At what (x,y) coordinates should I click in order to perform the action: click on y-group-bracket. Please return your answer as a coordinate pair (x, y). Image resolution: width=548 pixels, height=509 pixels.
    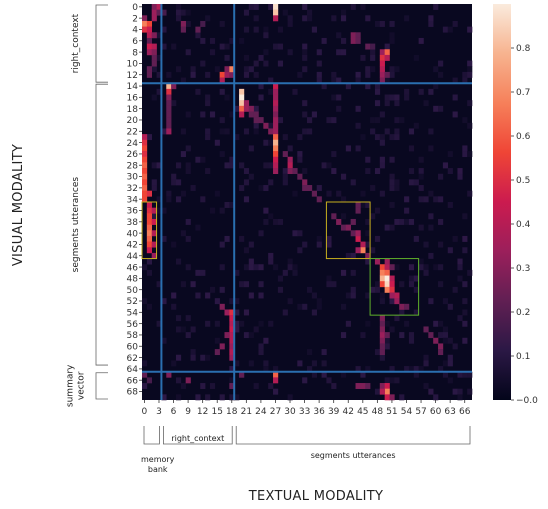
    Looking at the image, I should click on (101, 43).